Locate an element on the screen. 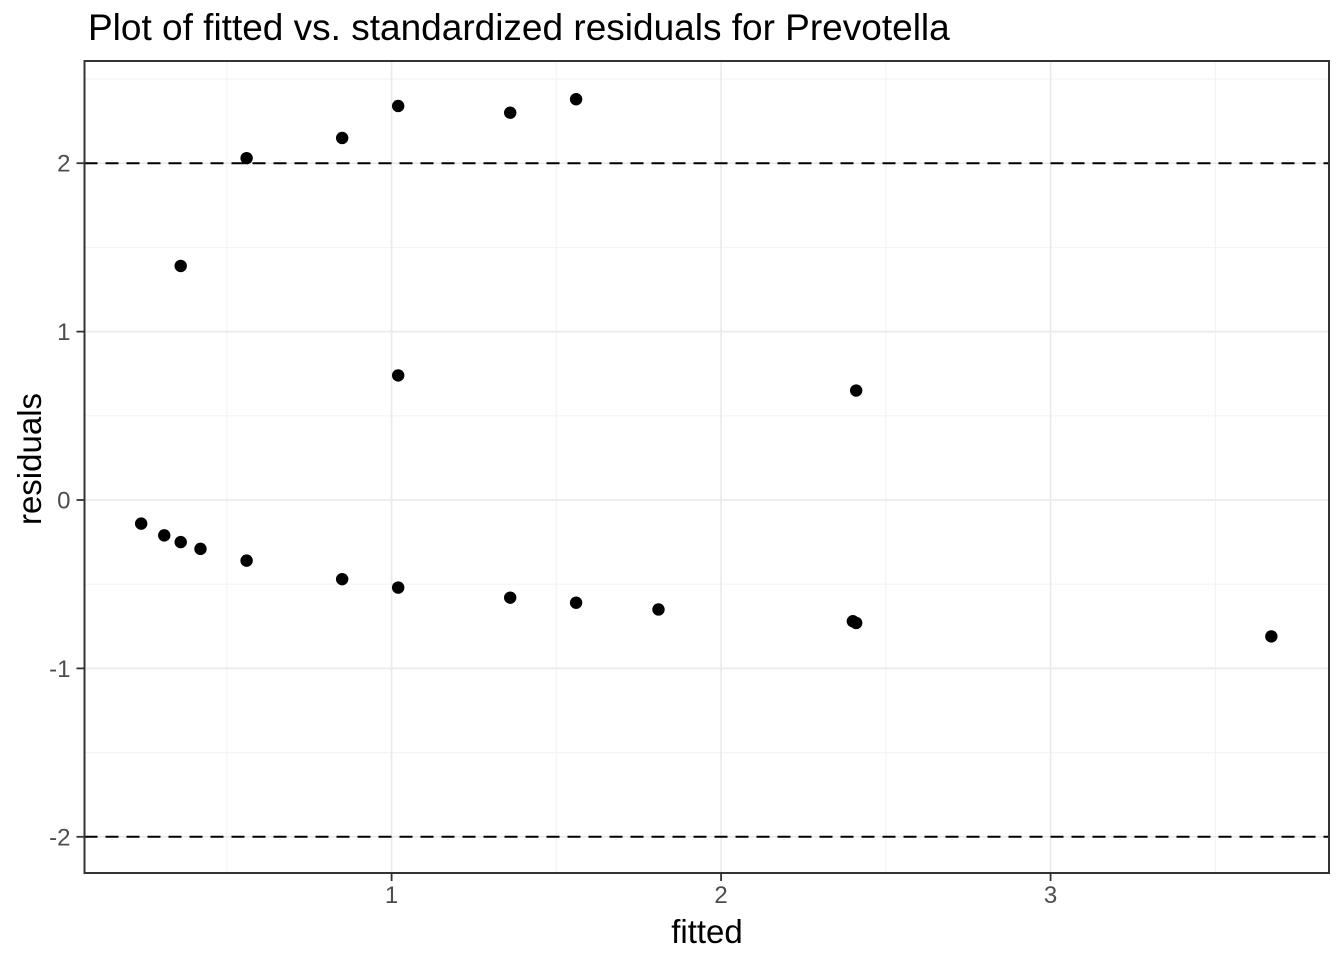  y-axis-tick-labels: -2 -1 0 1 2 is located at coordinates (59, 501).